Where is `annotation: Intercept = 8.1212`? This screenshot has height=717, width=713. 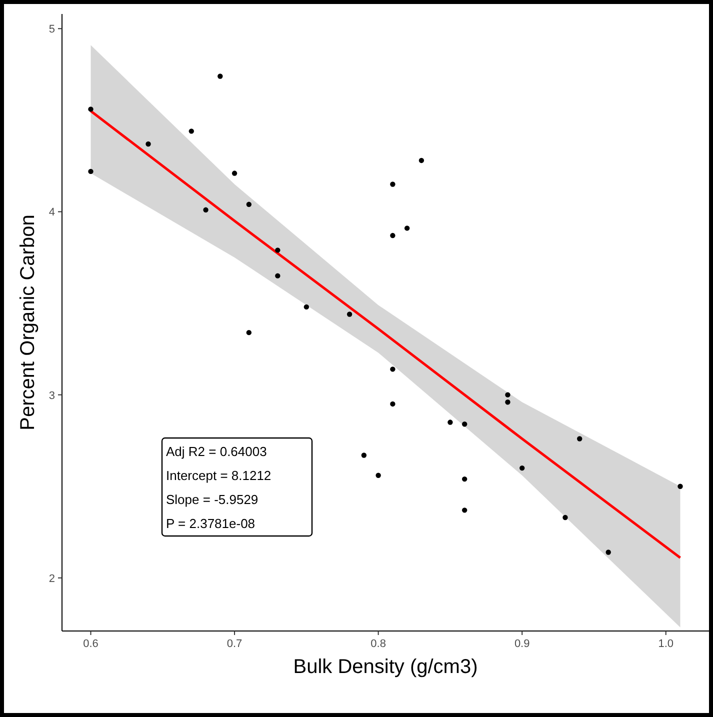 annotation: Intercept = 8.1212 is located at coordinates (219, 475).